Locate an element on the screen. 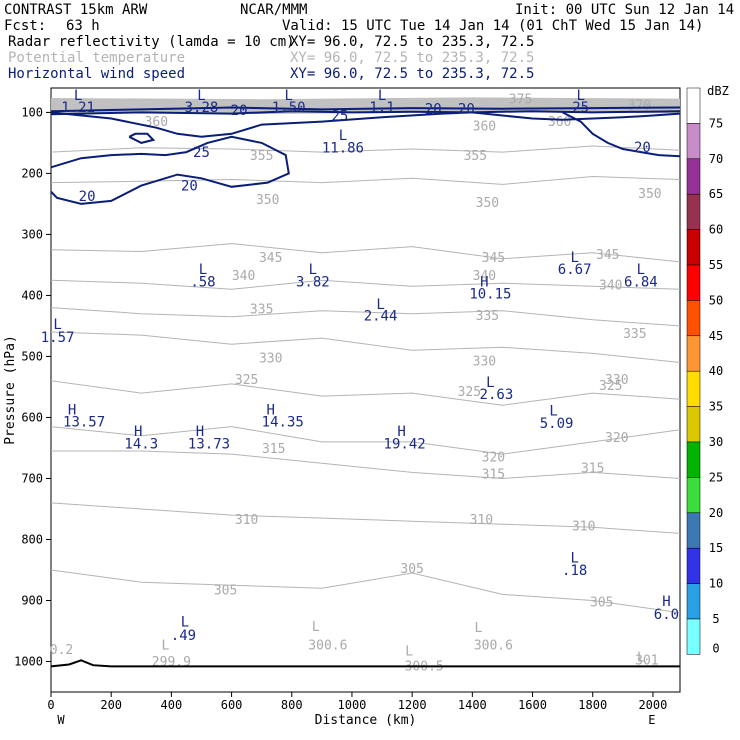 This screenshot has width=740, height=740. y-tick-label: 600 is located at coordinates (32, 417).